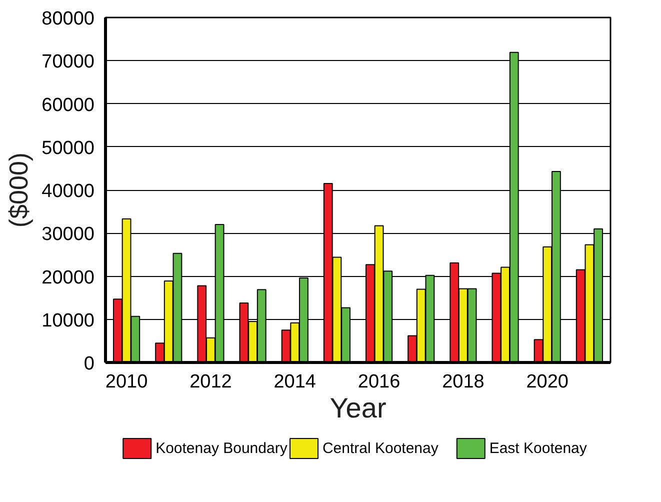 This screenshot has width=661, height=502. What do you see at coordinates (68, 19) in the screenshot?
I see `y-tick-label: 80000` at bounding box center [68, 19].